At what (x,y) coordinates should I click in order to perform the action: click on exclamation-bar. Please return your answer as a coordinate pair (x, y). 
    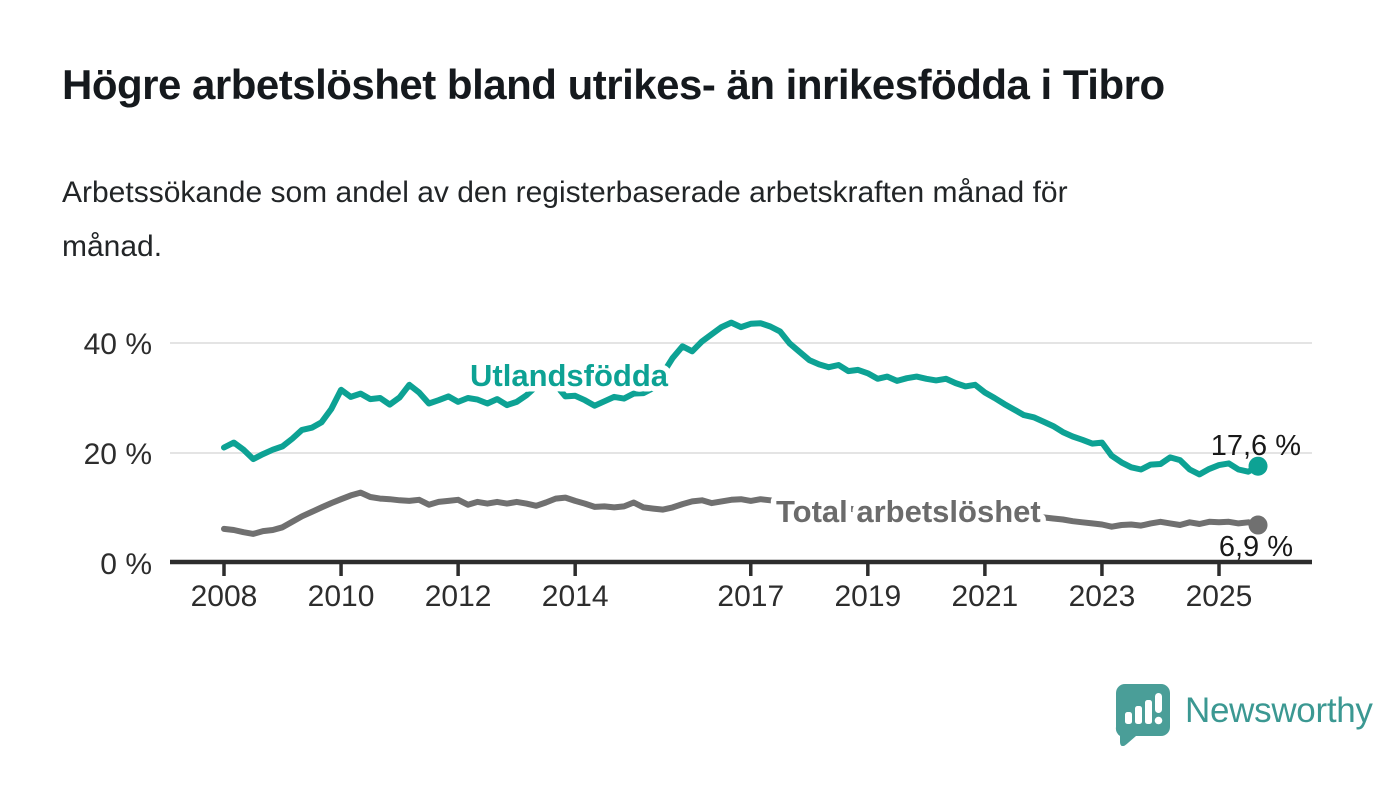
    Looking at the image, I should click on (1158, 703).